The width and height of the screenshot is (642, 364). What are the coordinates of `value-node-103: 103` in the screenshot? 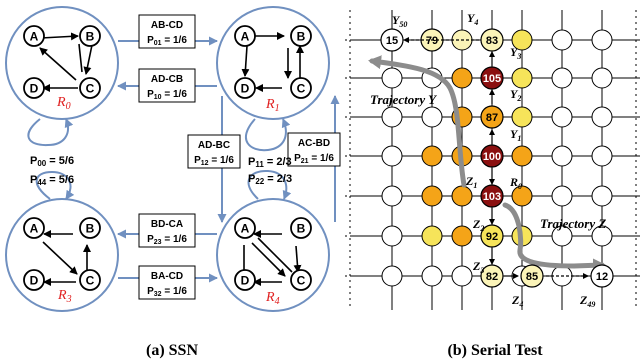 It's located at (492, 196).